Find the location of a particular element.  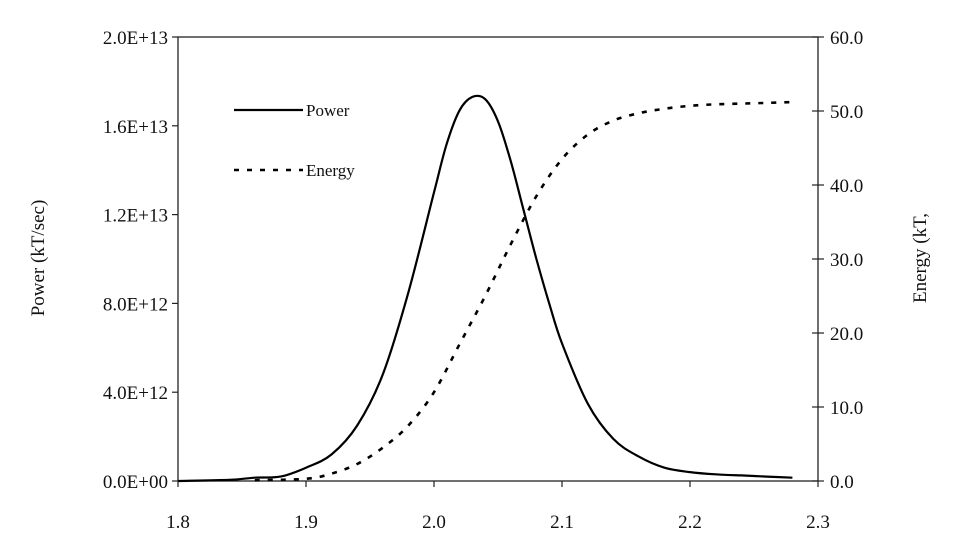

y-right-tick-label: 20.0 is located at coordinates (846, 334).